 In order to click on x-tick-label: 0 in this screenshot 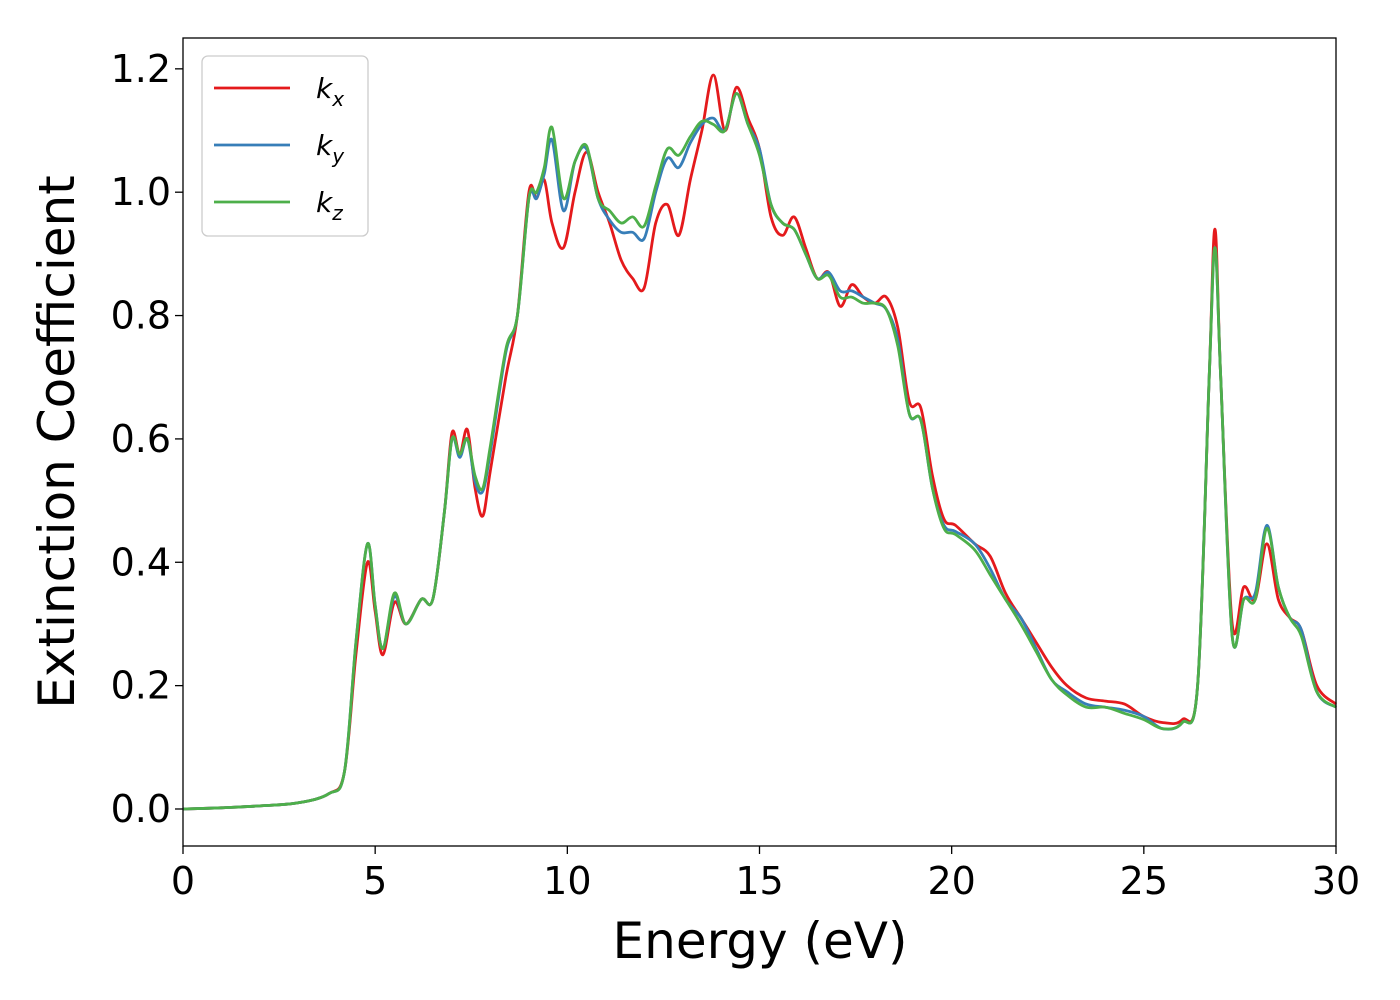, I will do `click(183, 881)`.